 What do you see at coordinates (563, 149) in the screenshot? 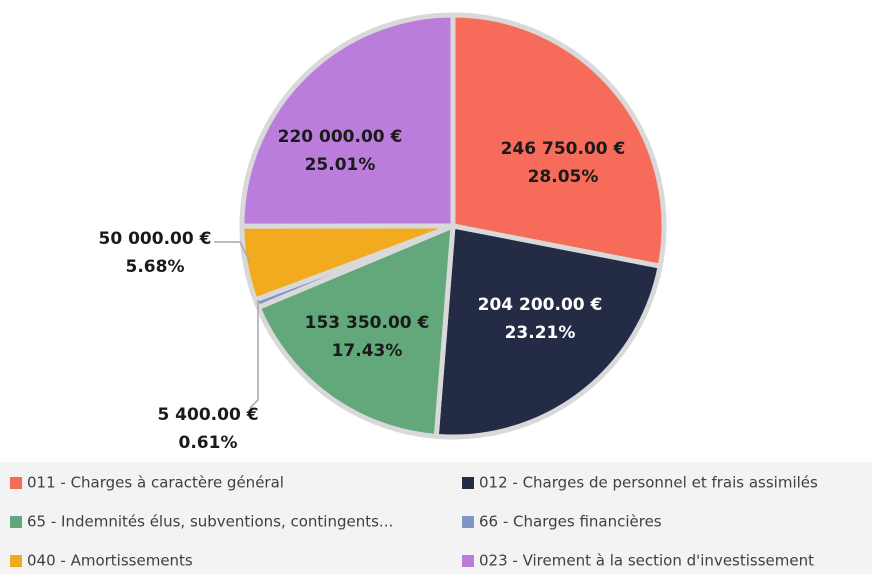
I see `data-label: 246 750.00 €` at bounding box center [563, 149].